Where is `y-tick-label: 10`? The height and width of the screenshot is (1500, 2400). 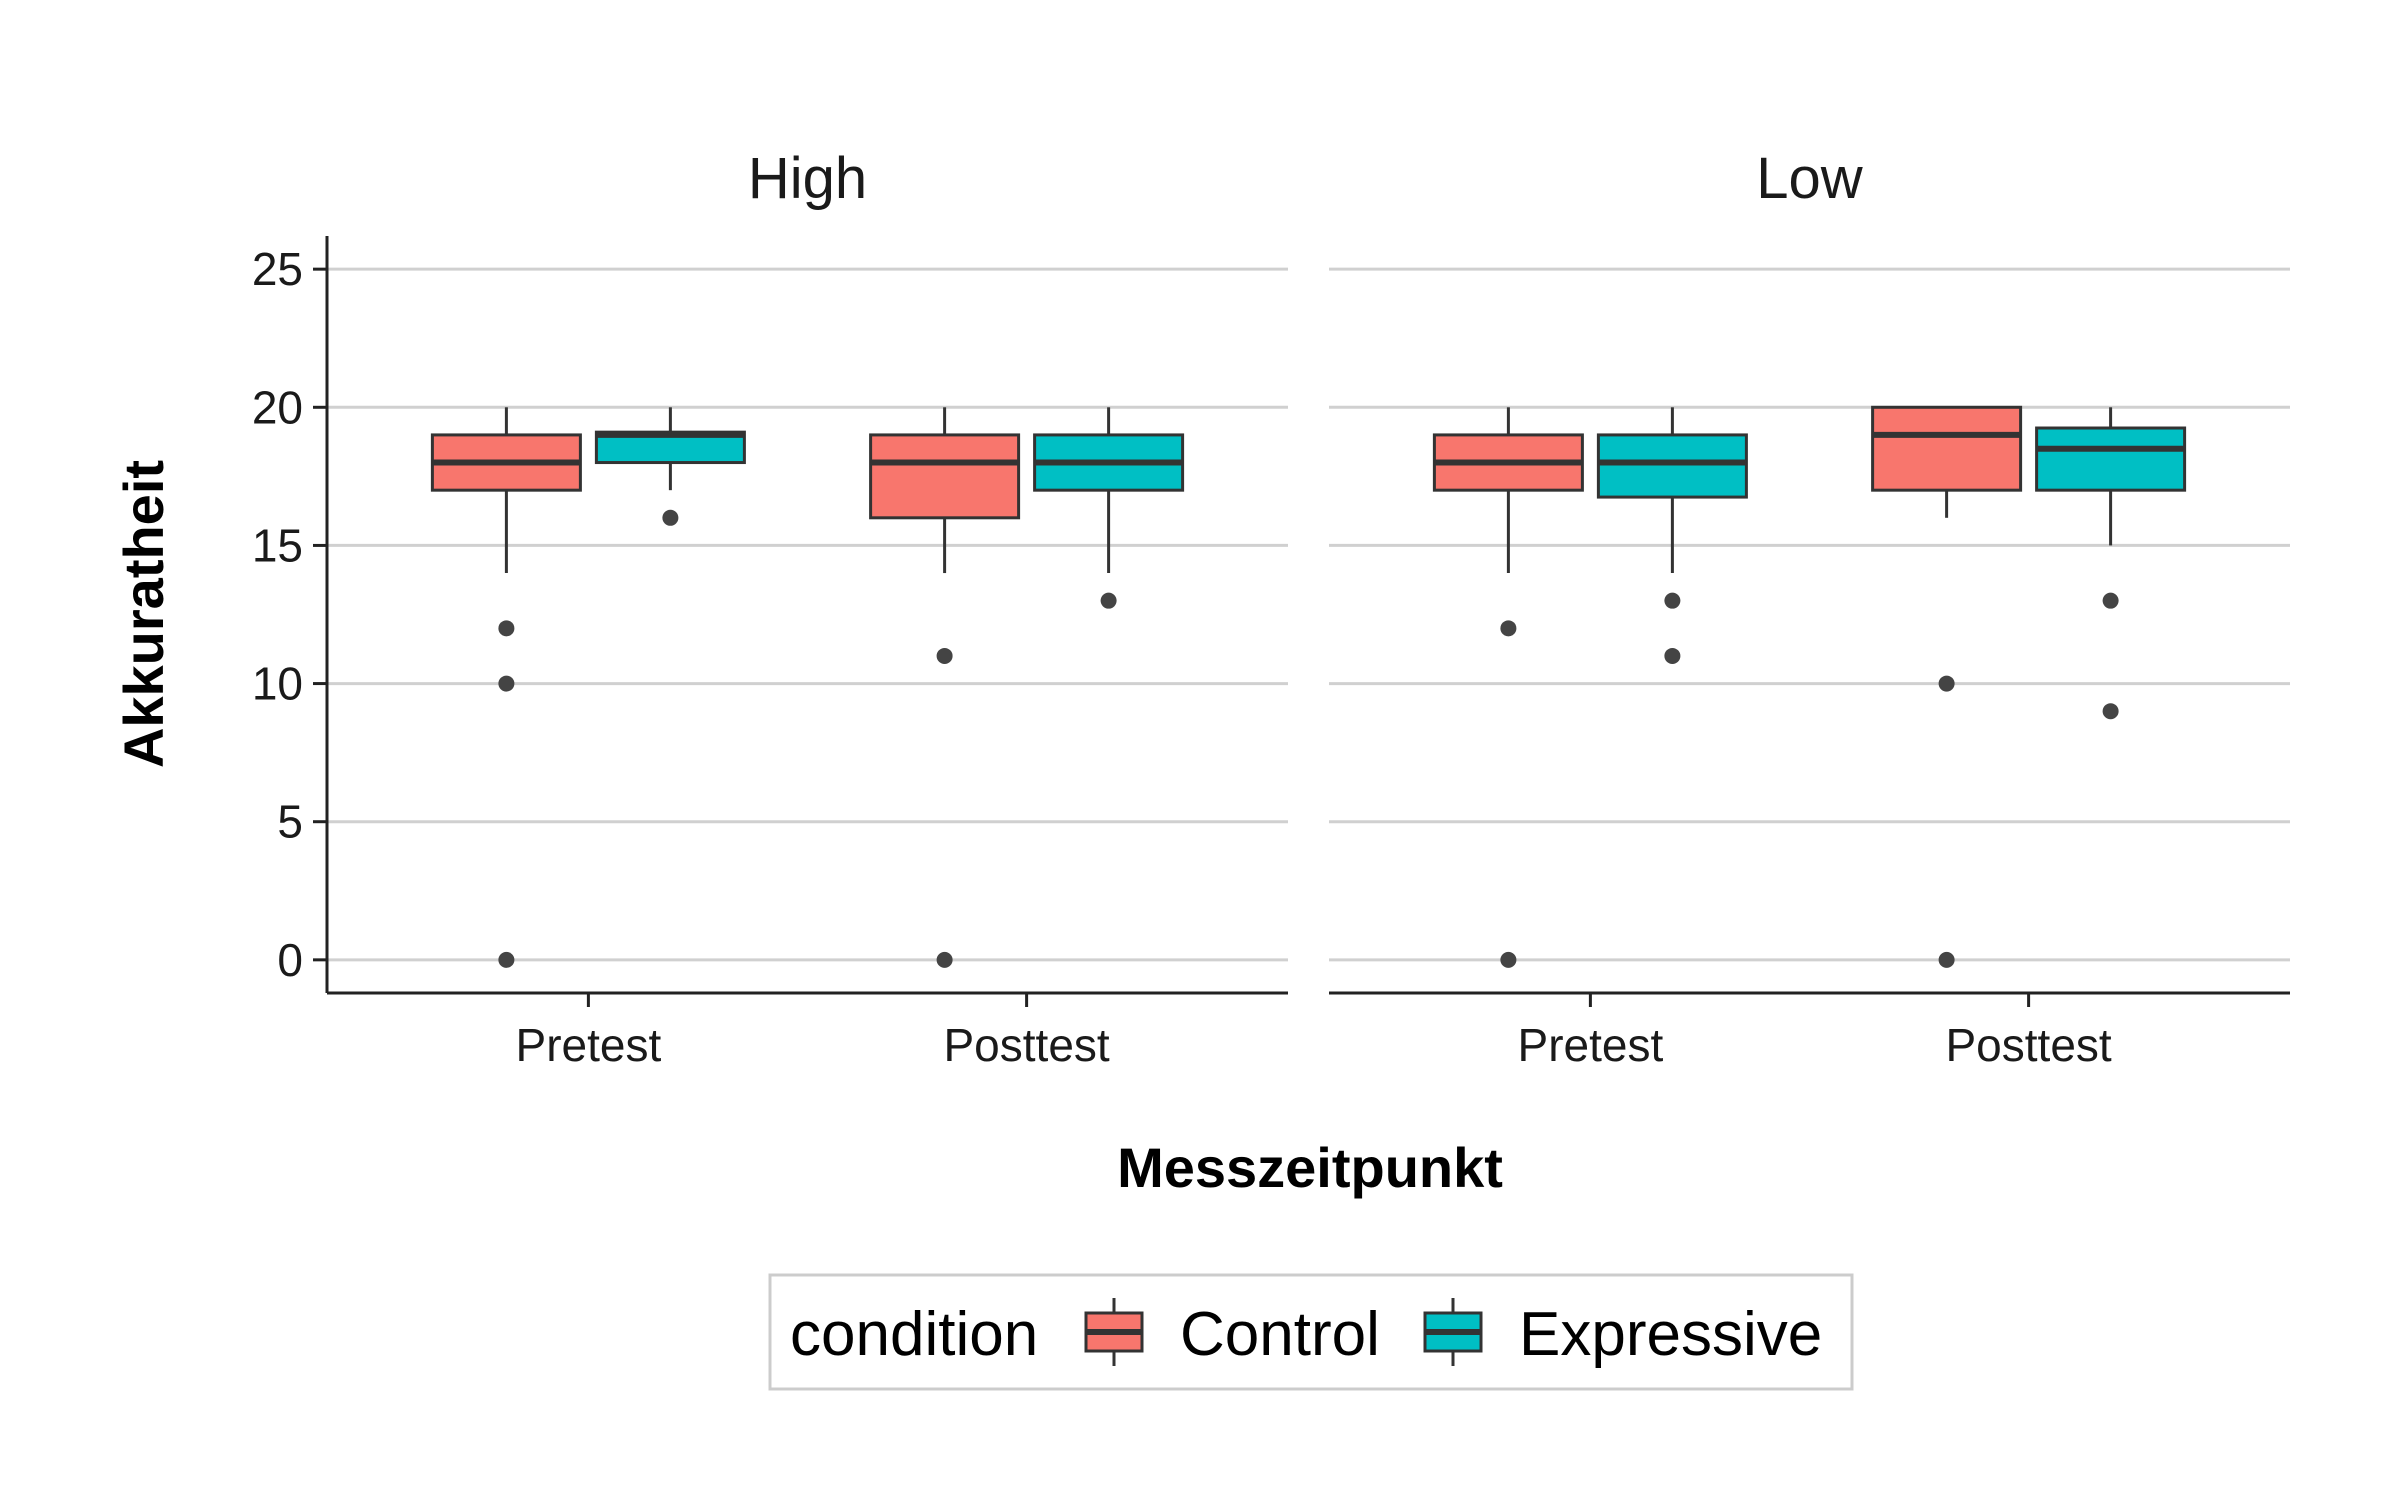
y-tick-label: 10 is located at coordinates (277, 684).